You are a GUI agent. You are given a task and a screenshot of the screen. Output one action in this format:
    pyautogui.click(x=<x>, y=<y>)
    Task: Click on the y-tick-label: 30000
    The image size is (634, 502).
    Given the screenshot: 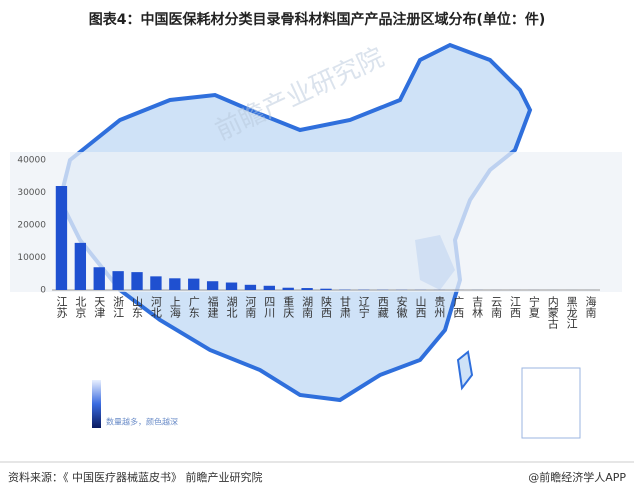 What is the action you would take?
    pyautogui.click(x=31, y=193)
    